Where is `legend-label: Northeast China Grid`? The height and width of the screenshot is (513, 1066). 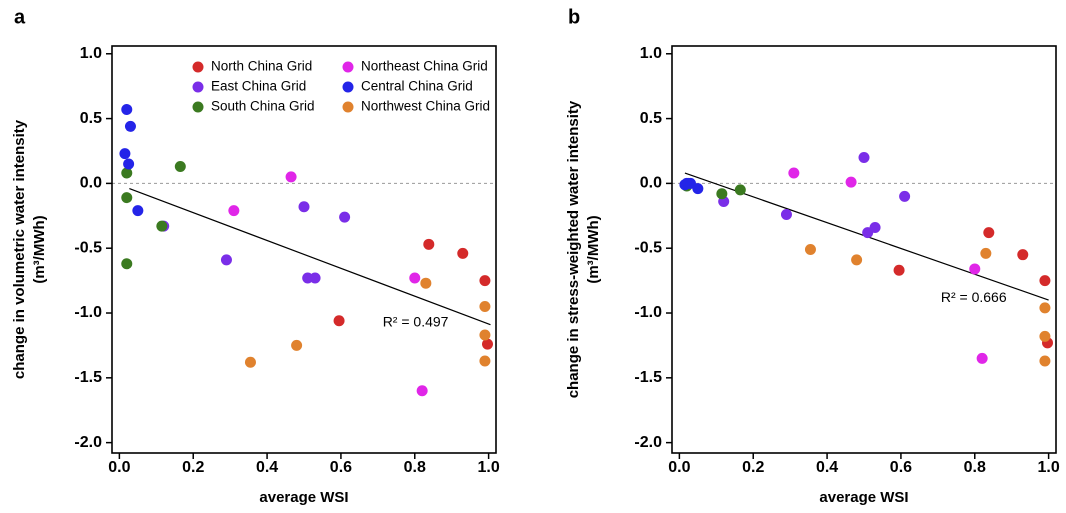
legend-label: Northeast China Grid is located at coordinates (424, 66).